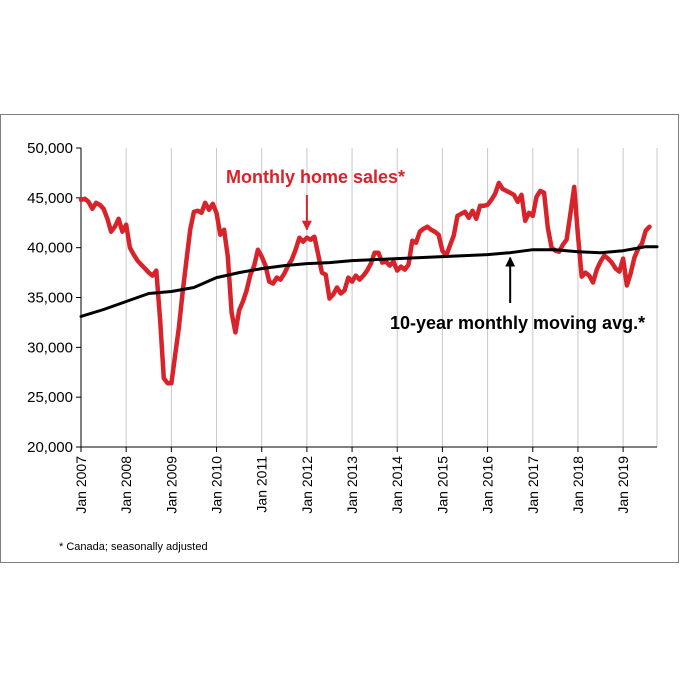 Image resolution: width=680 pixels, height=680 pixels. Describe the element at coordinates (623, 485) in the screenshot. I see `x-tick-label: Jan 2019` at that location.